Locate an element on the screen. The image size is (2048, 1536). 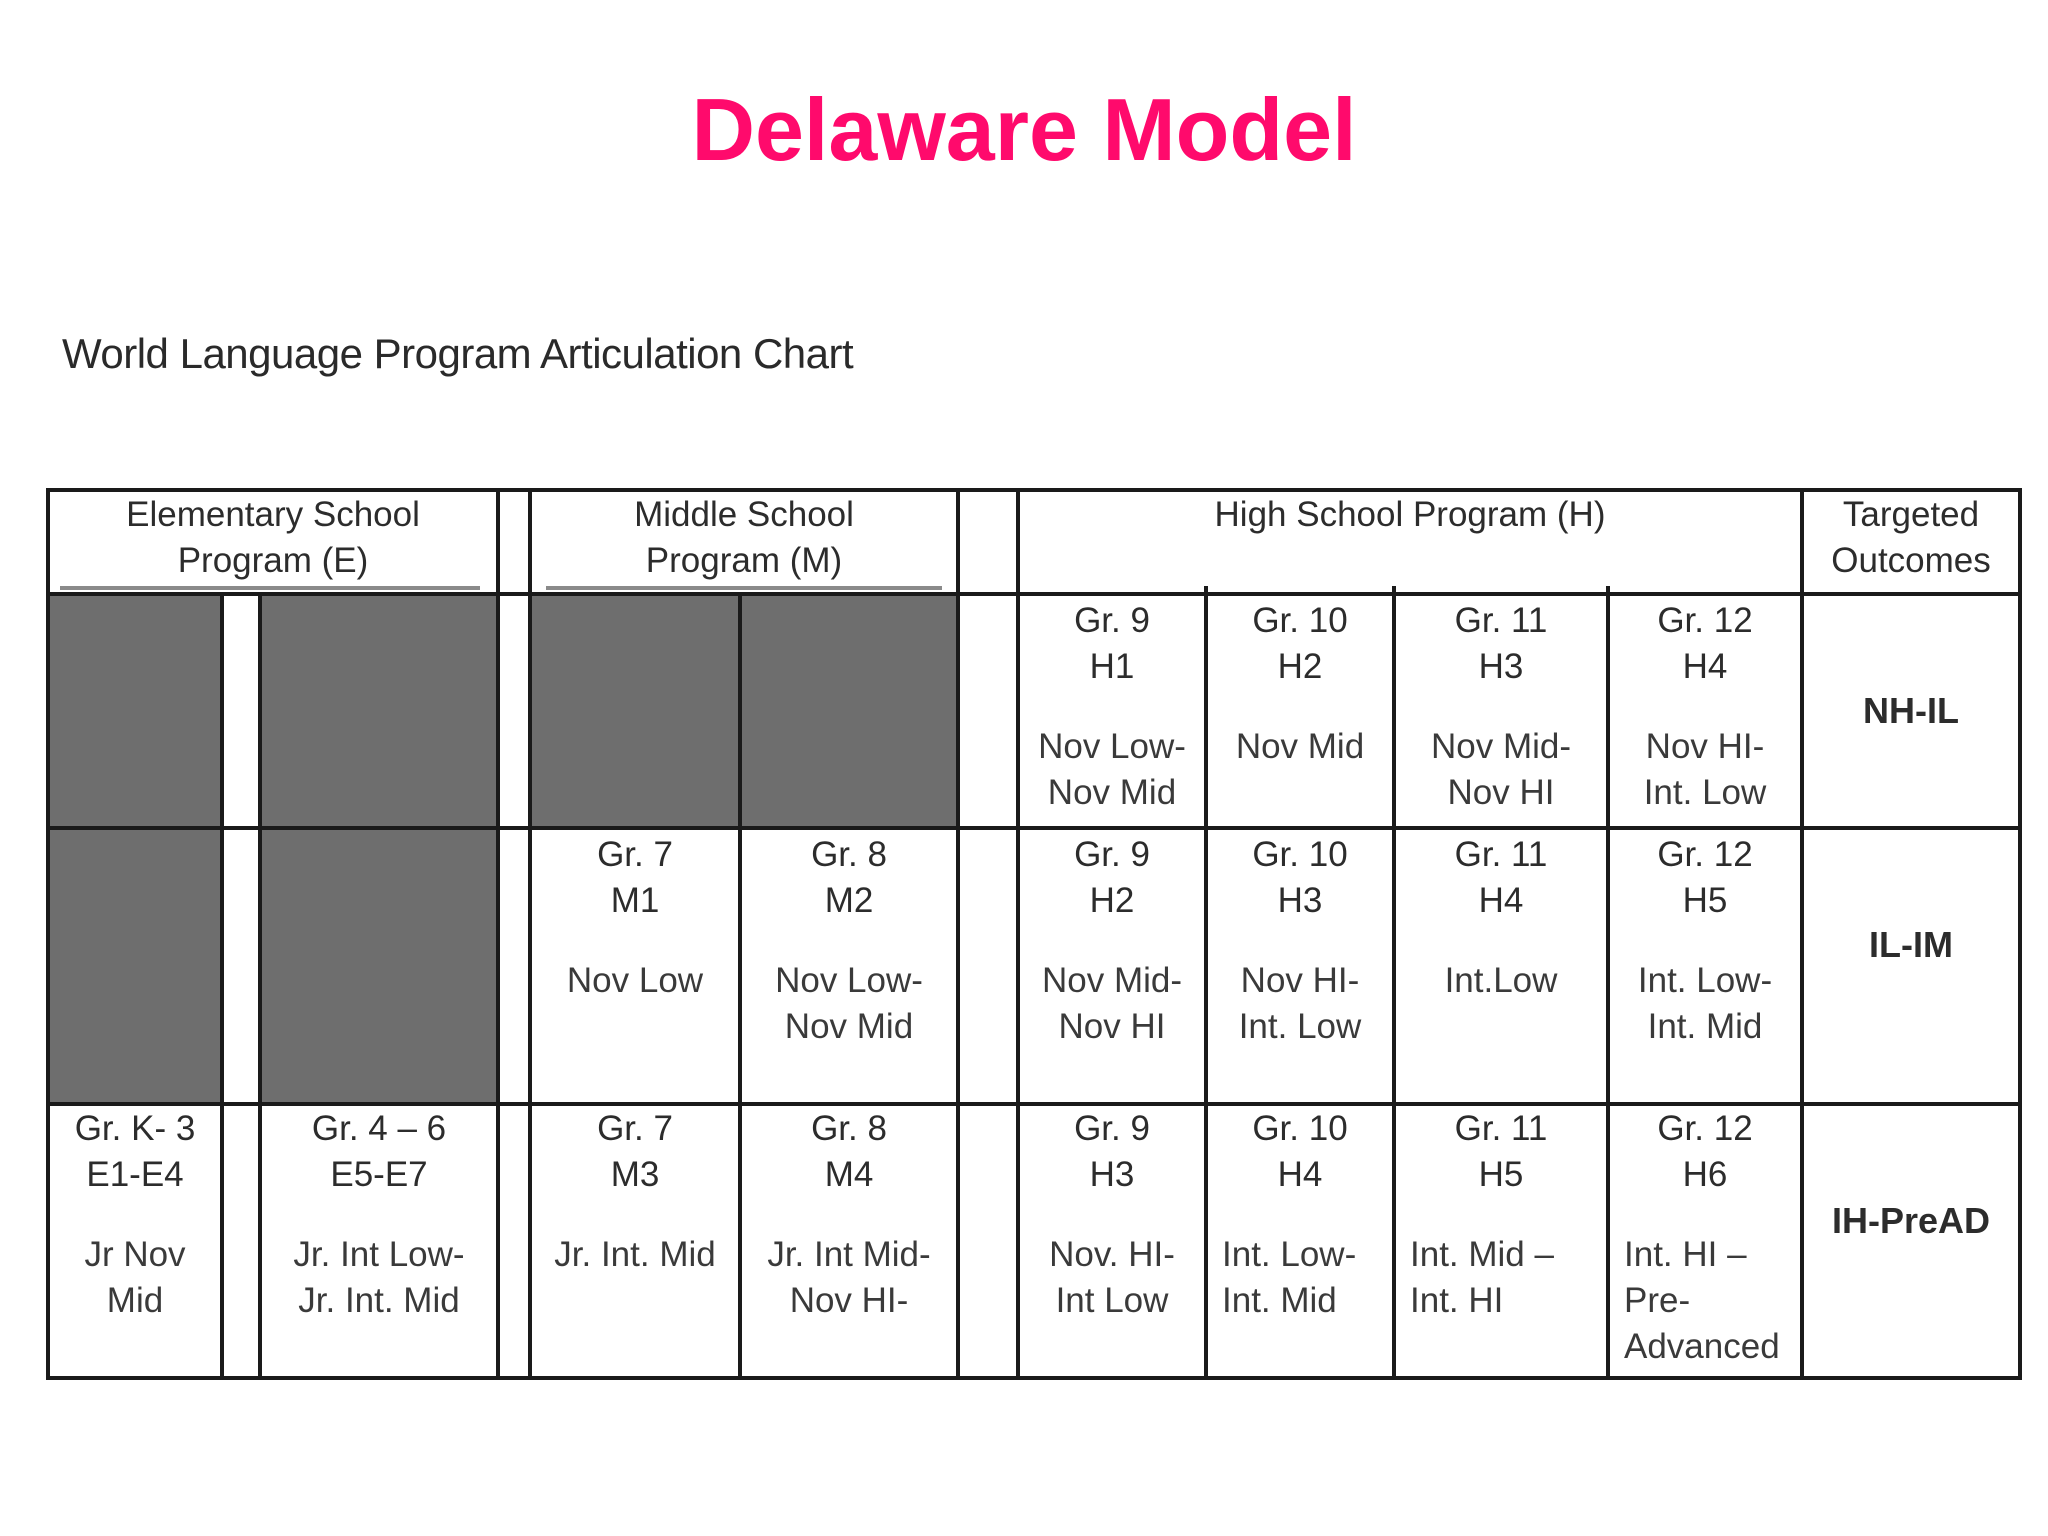
cell-level-line: Int. HI – is located at coordinates (1685, 1254).